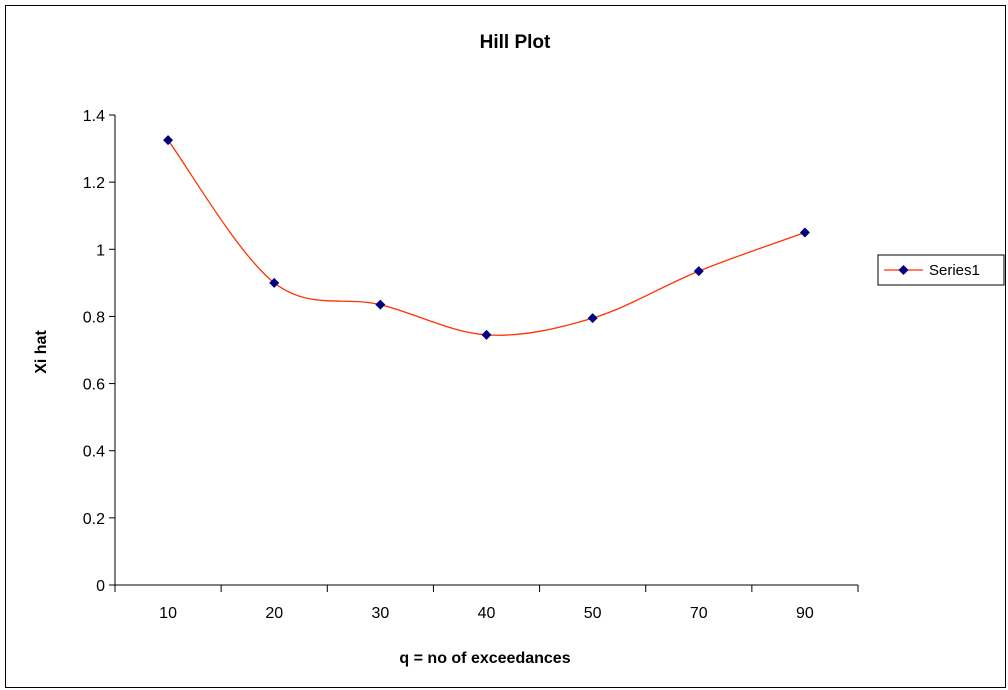 Image resolution: width=1008 pixels, height=690 pixels. I want to click on x-axis-title: q = no of exceedances, so click(484, 658).